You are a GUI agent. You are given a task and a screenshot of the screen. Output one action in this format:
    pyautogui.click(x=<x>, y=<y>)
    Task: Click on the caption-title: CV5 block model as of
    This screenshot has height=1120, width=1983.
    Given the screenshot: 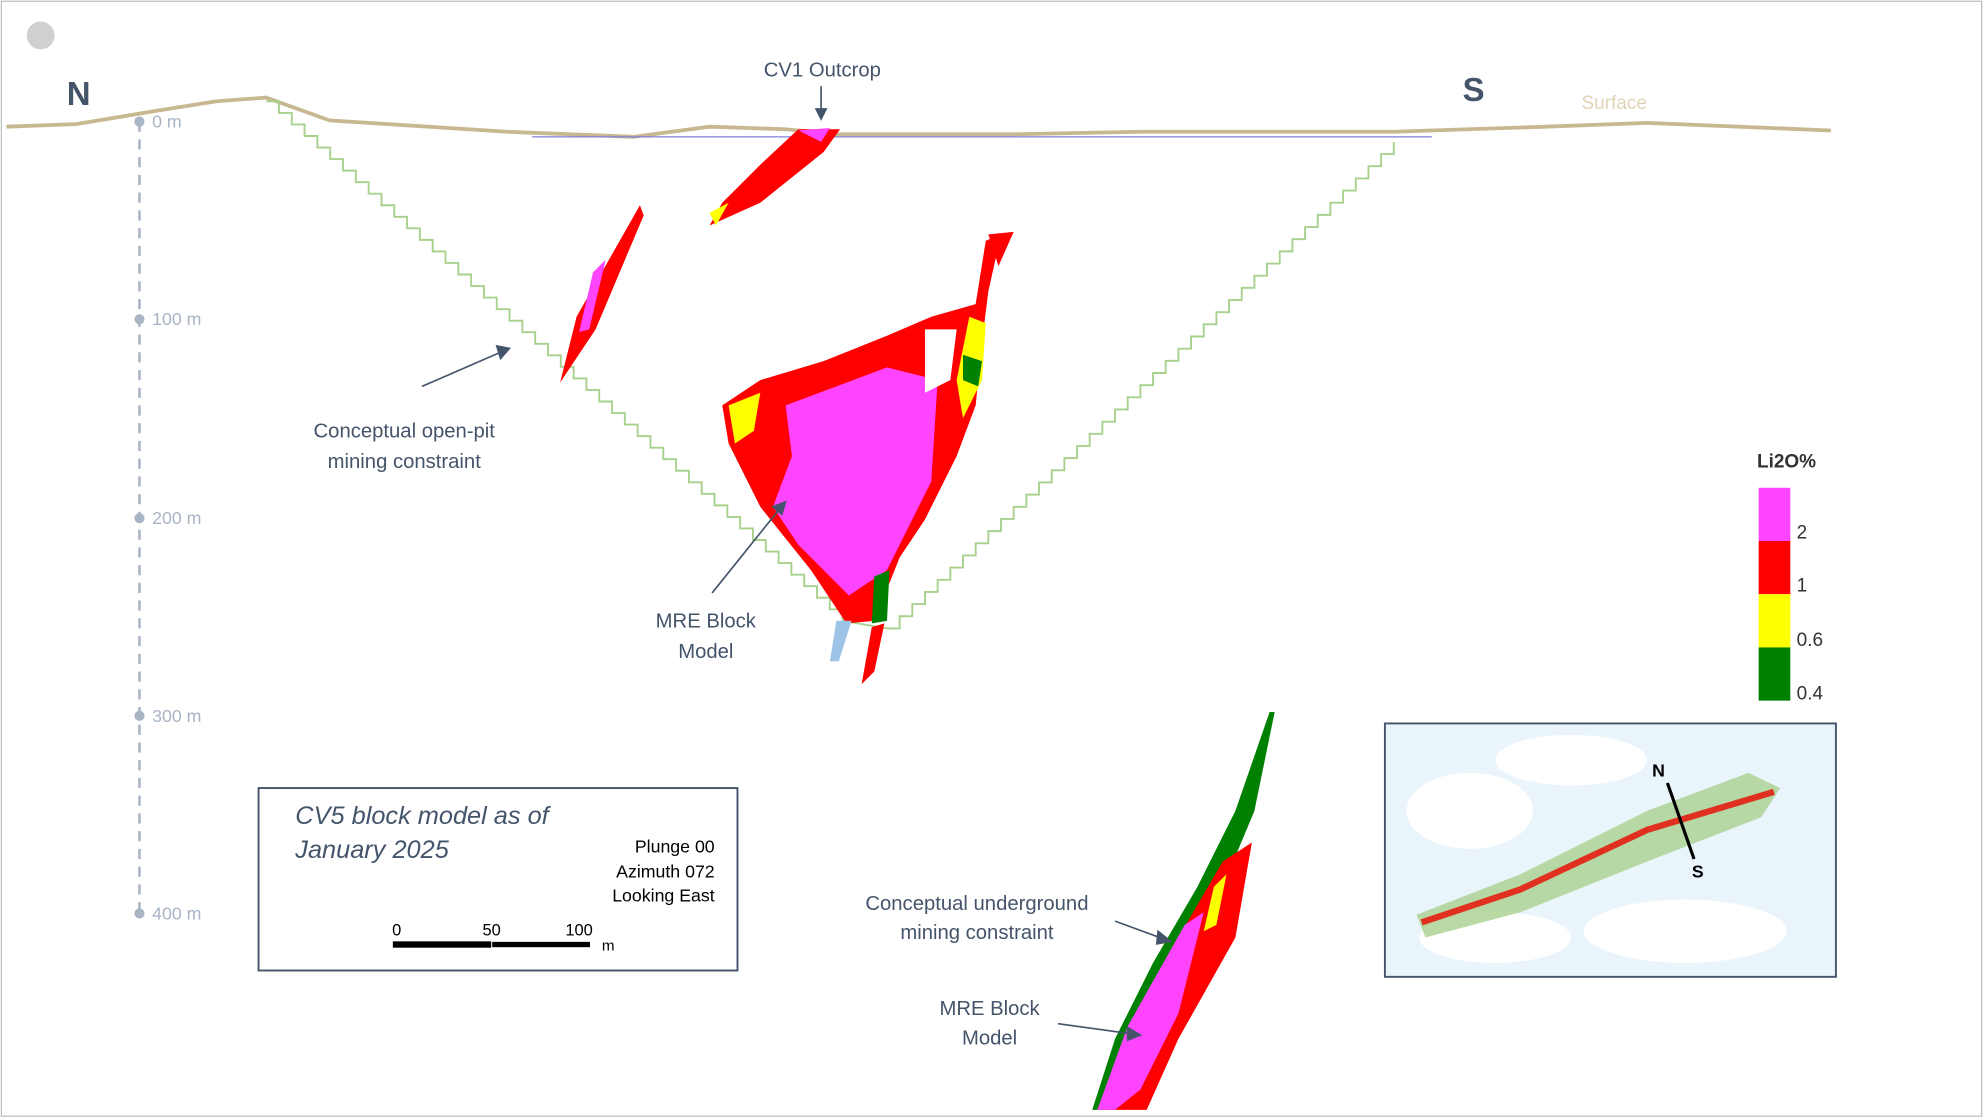 What is the action you would take?
    pyautogui.click(x=423, y=816)
    